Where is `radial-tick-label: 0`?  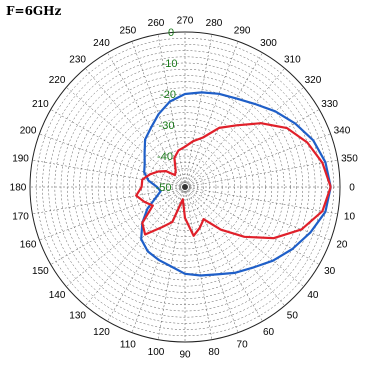 radial-tick-label: 0 is located at coordinates (171, 33).